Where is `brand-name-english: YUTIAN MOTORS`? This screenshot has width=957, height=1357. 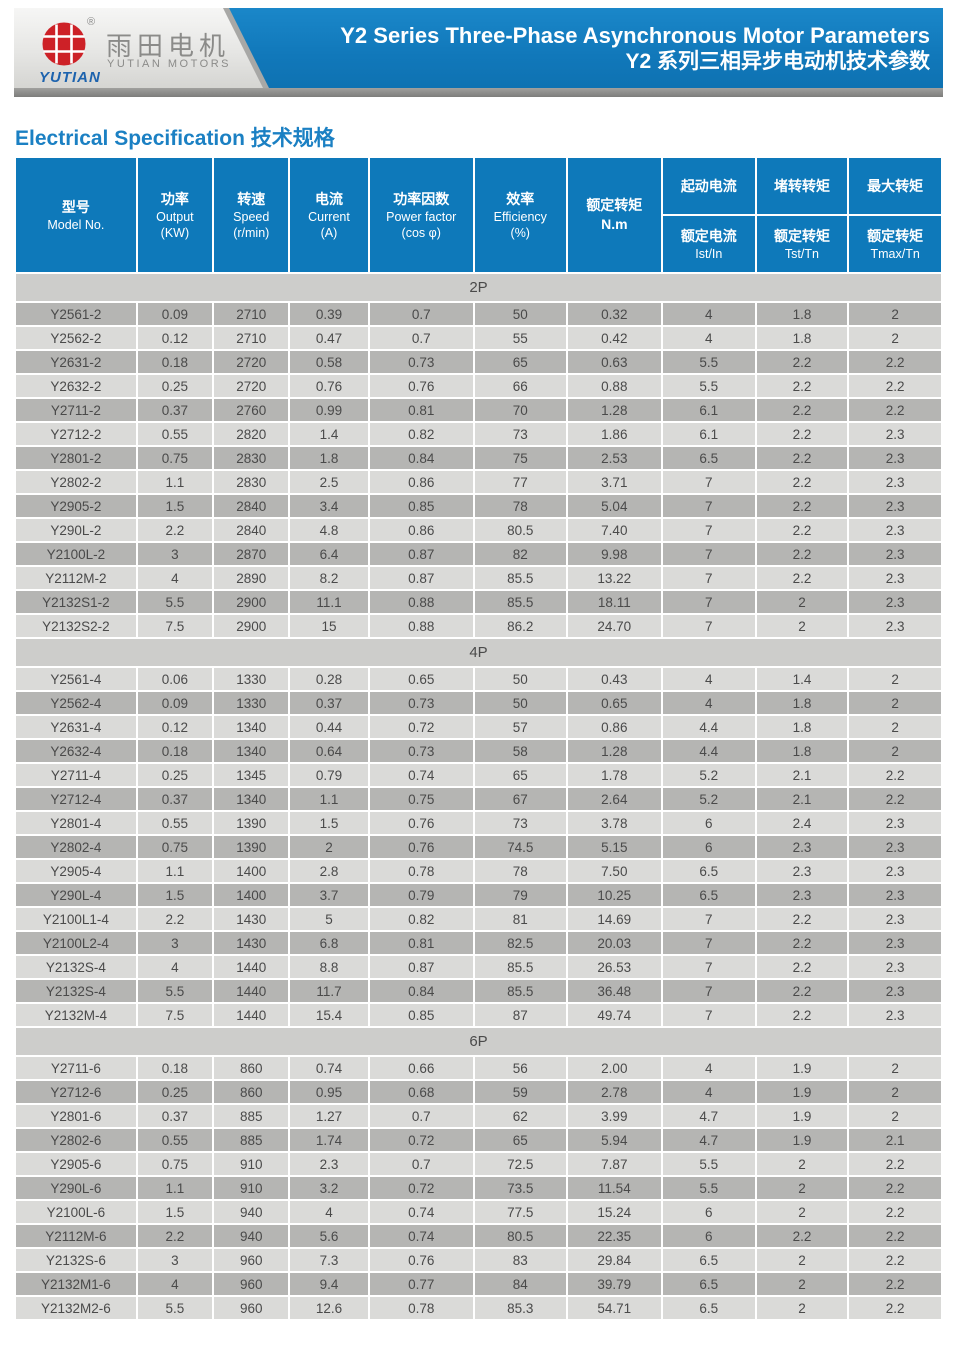 brand-name-english: YUTIAN MOTORS is located at coordinates (169, 64).